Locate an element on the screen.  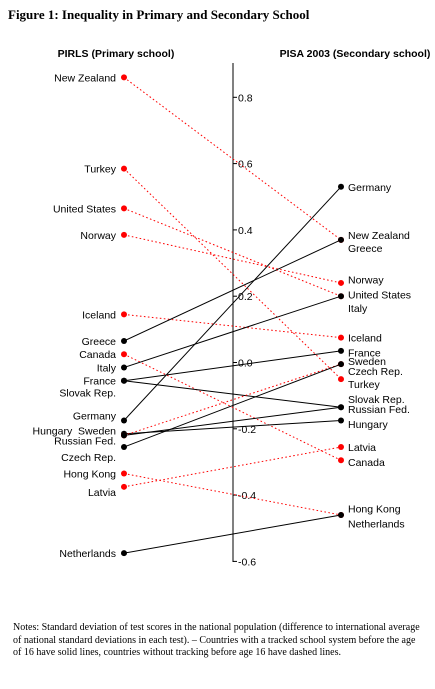
right-label-united-states: United States is located at coordinates (379, 296).